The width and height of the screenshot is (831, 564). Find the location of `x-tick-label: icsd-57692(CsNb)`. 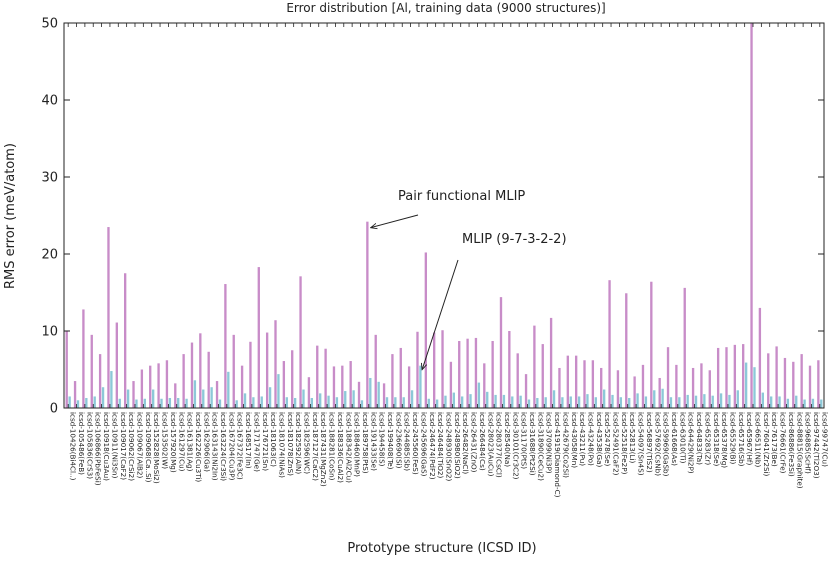

x-tick-label: icsd-57692(CsNb) is located at coordinates (657, 444).